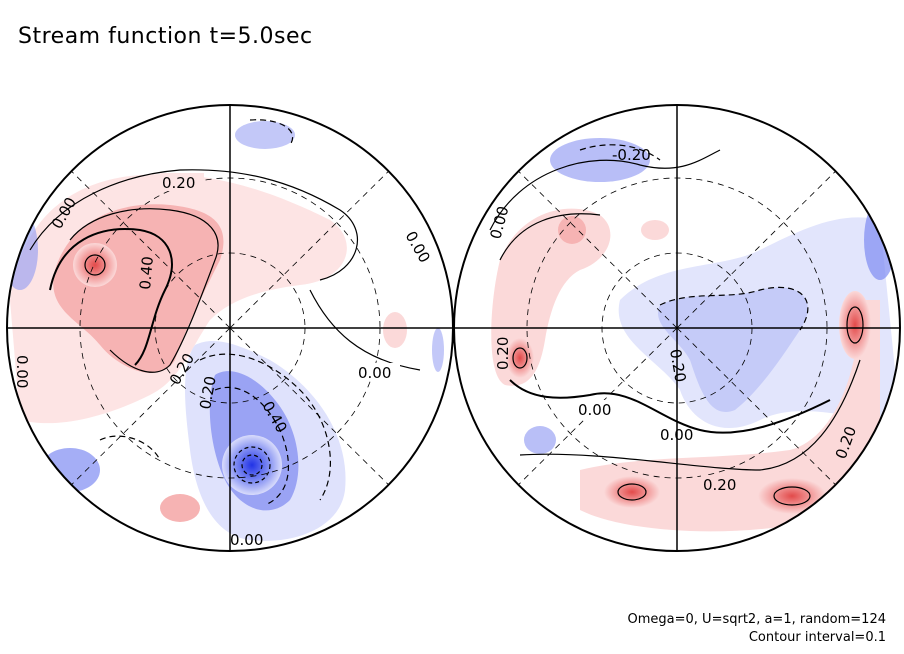 The image size is (904, 654). Describe the element at coordinates (22, 250) in the screenshot. I see `left-blue-spot-w` at that location.